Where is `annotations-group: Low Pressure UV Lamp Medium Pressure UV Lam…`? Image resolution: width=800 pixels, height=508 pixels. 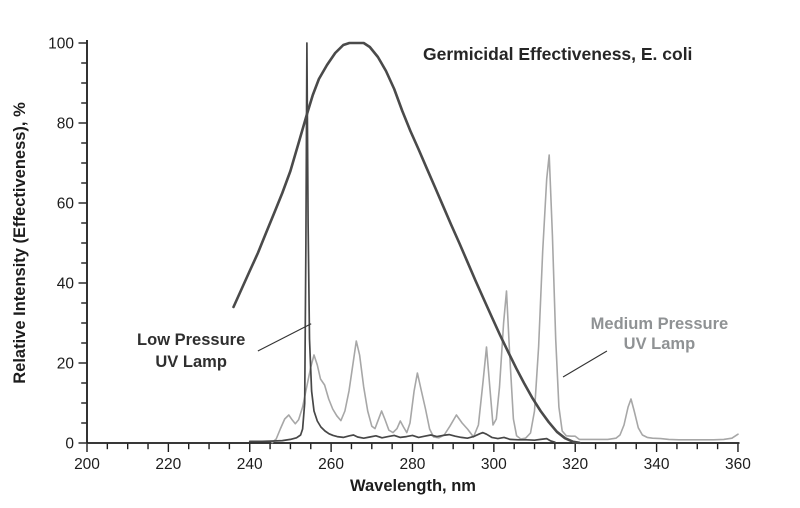
annotations-group: Low Pressure UV Lamp Medium Pressure UV Lam… is located at coordinates (433, 346).